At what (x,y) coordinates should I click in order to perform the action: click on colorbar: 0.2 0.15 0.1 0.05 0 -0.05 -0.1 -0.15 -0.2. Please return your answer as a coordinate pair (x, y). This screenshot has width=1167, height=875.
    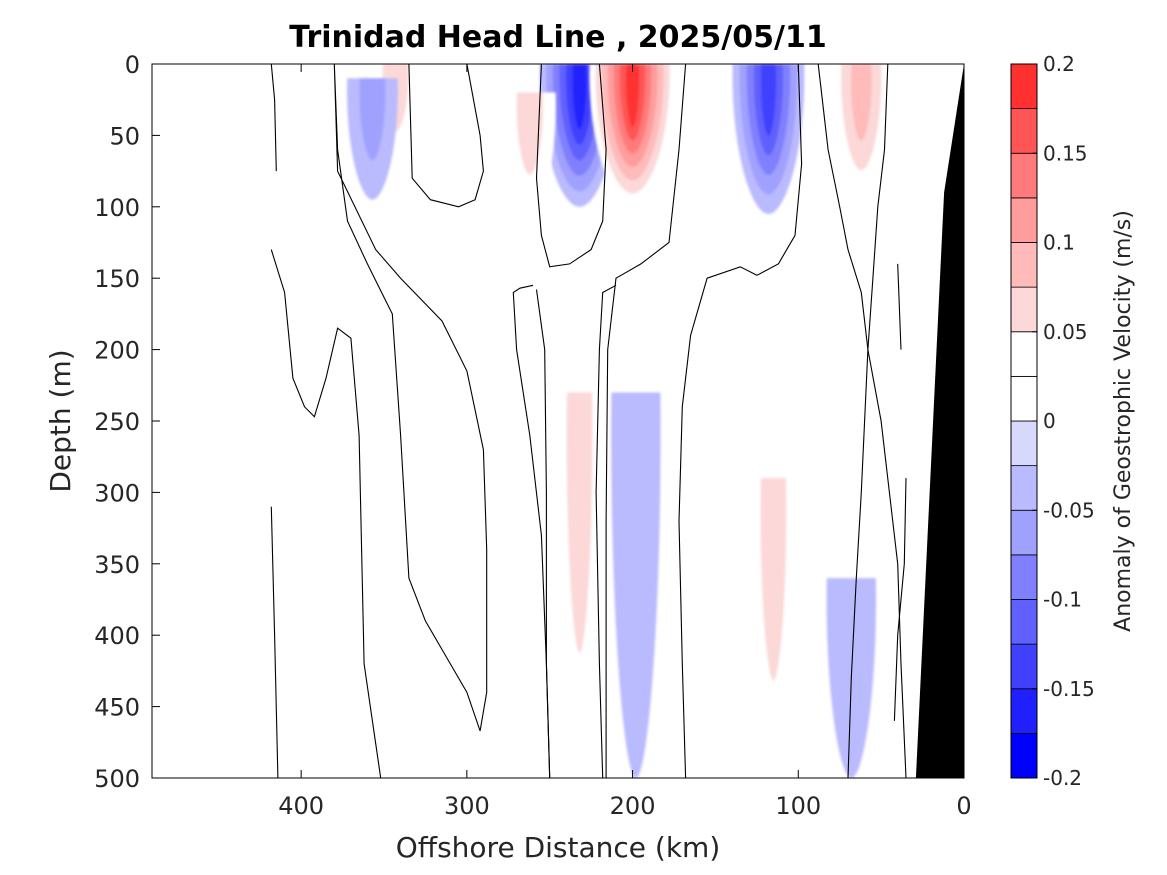
    Looking at the image, I should click on (1052, 421).